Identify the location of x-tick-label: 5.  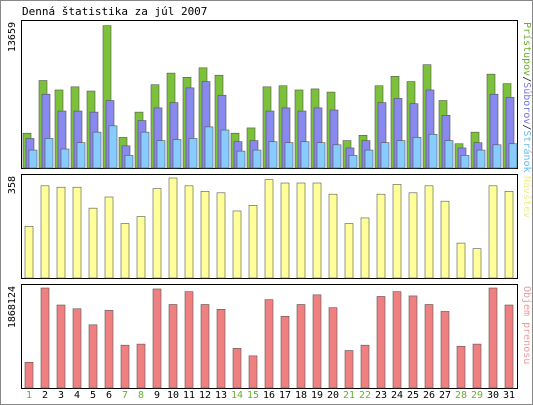
(93, 395).